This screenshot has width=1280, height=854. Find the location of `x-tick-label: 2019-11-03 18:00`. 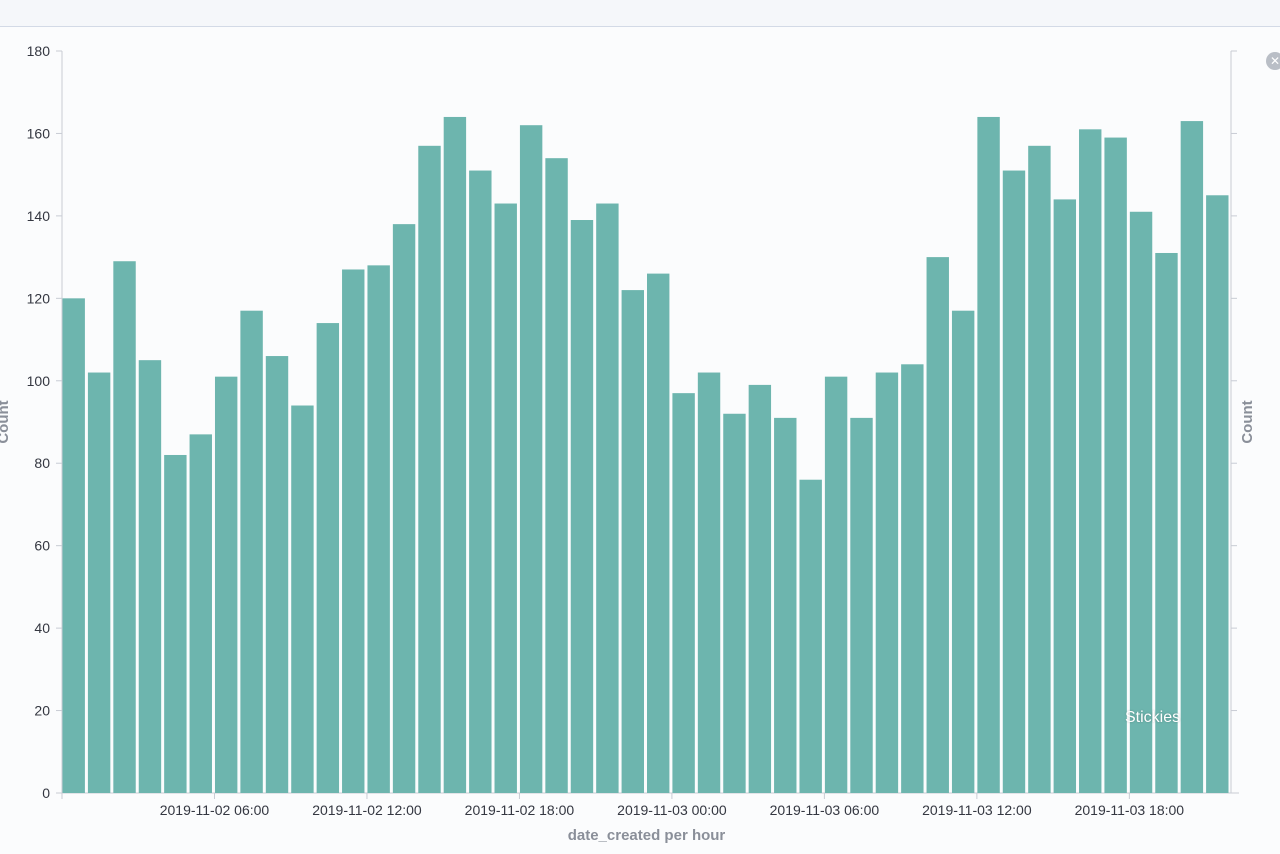

x-tick-label: 2019-11-03 18:00 is located at coordinates (1130, 810).